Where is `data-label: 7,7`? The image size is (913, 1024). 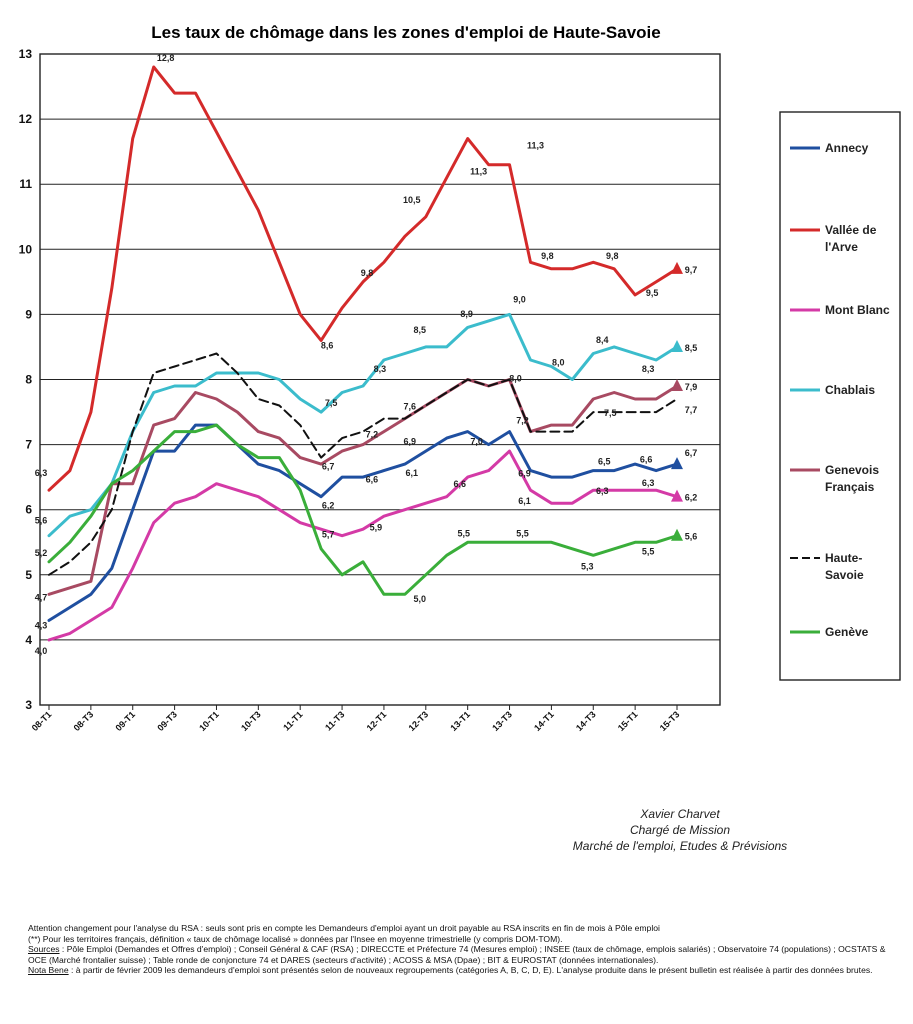 data-label: 7,7 is located at coordinates (691, 410).